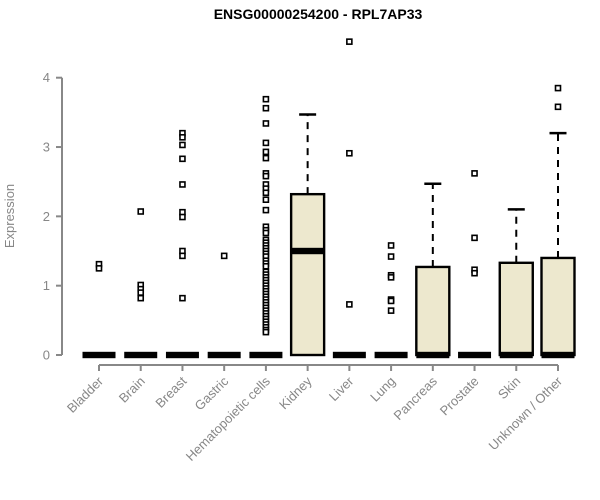  Describe the element at coordinates (459, 396) in the screenshot. I see `x-category-label: Prostate` at that location.